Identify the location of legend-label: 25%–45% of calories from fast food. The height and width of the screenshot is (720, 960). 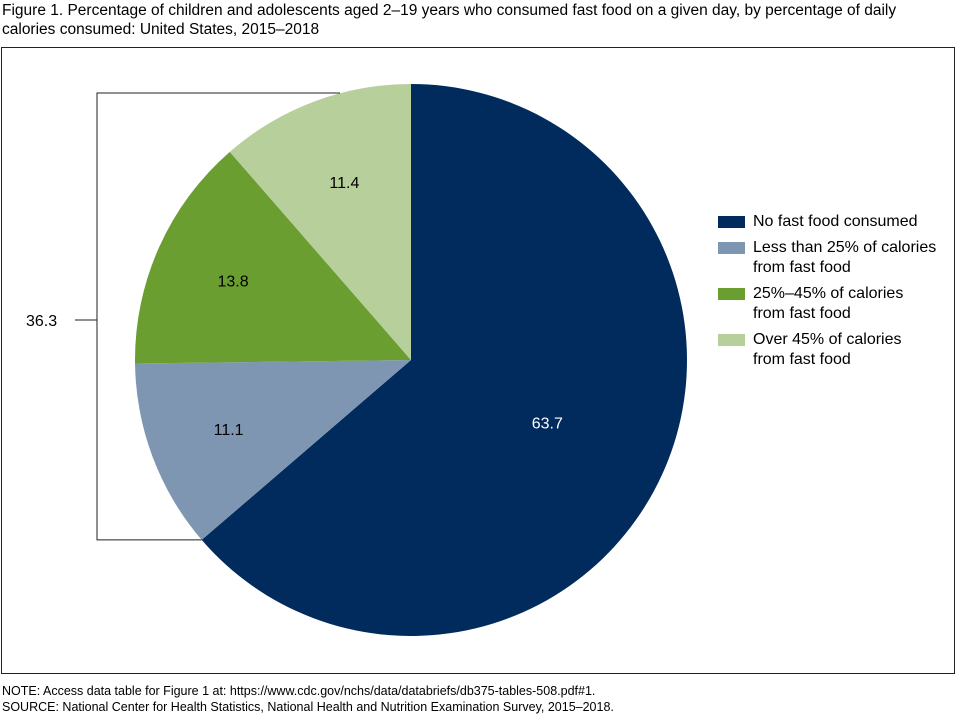
(828, 303).